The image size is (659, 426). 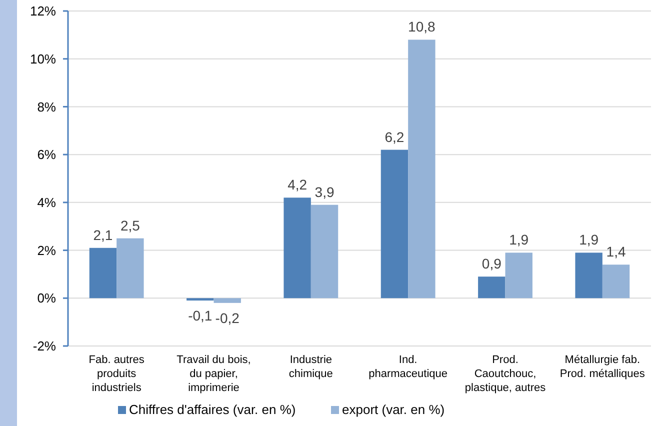 What do you see at coordinates (43, 58) in the screenshot?
I see `y-tick-label: 10%` at bounding box center [43, 58].